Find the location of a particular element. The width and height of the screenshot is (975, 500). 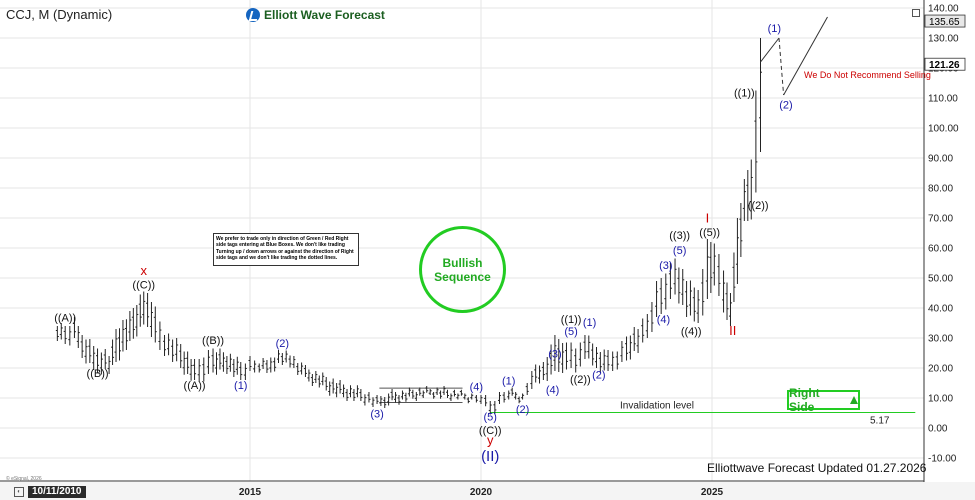

wave-label: y is located at coordinates (490, 440).